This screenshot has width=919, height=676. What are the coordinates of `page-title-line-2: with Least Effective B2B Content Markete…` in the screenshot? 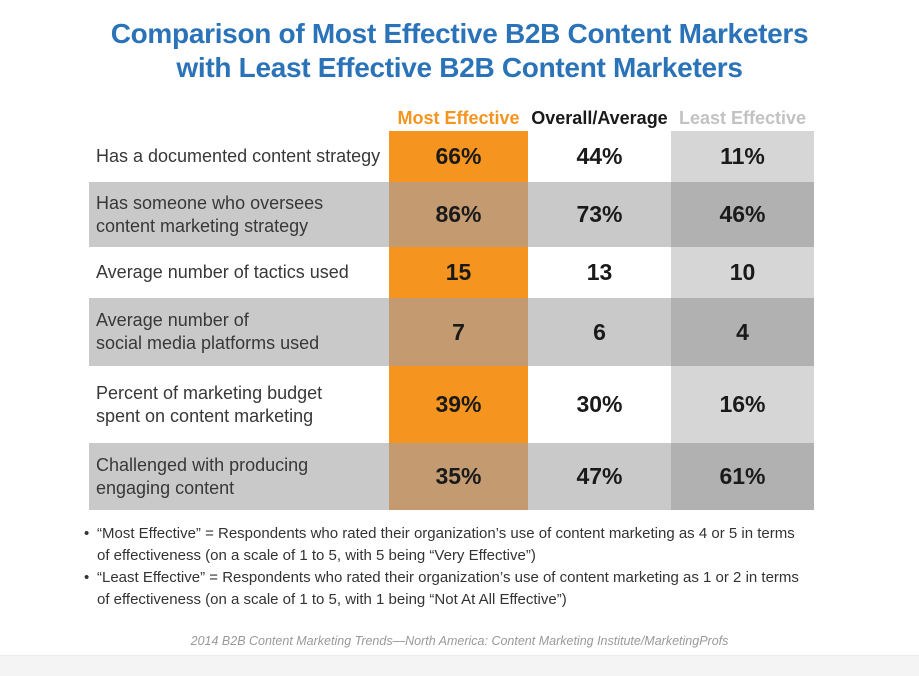 It's located at (459, 67).